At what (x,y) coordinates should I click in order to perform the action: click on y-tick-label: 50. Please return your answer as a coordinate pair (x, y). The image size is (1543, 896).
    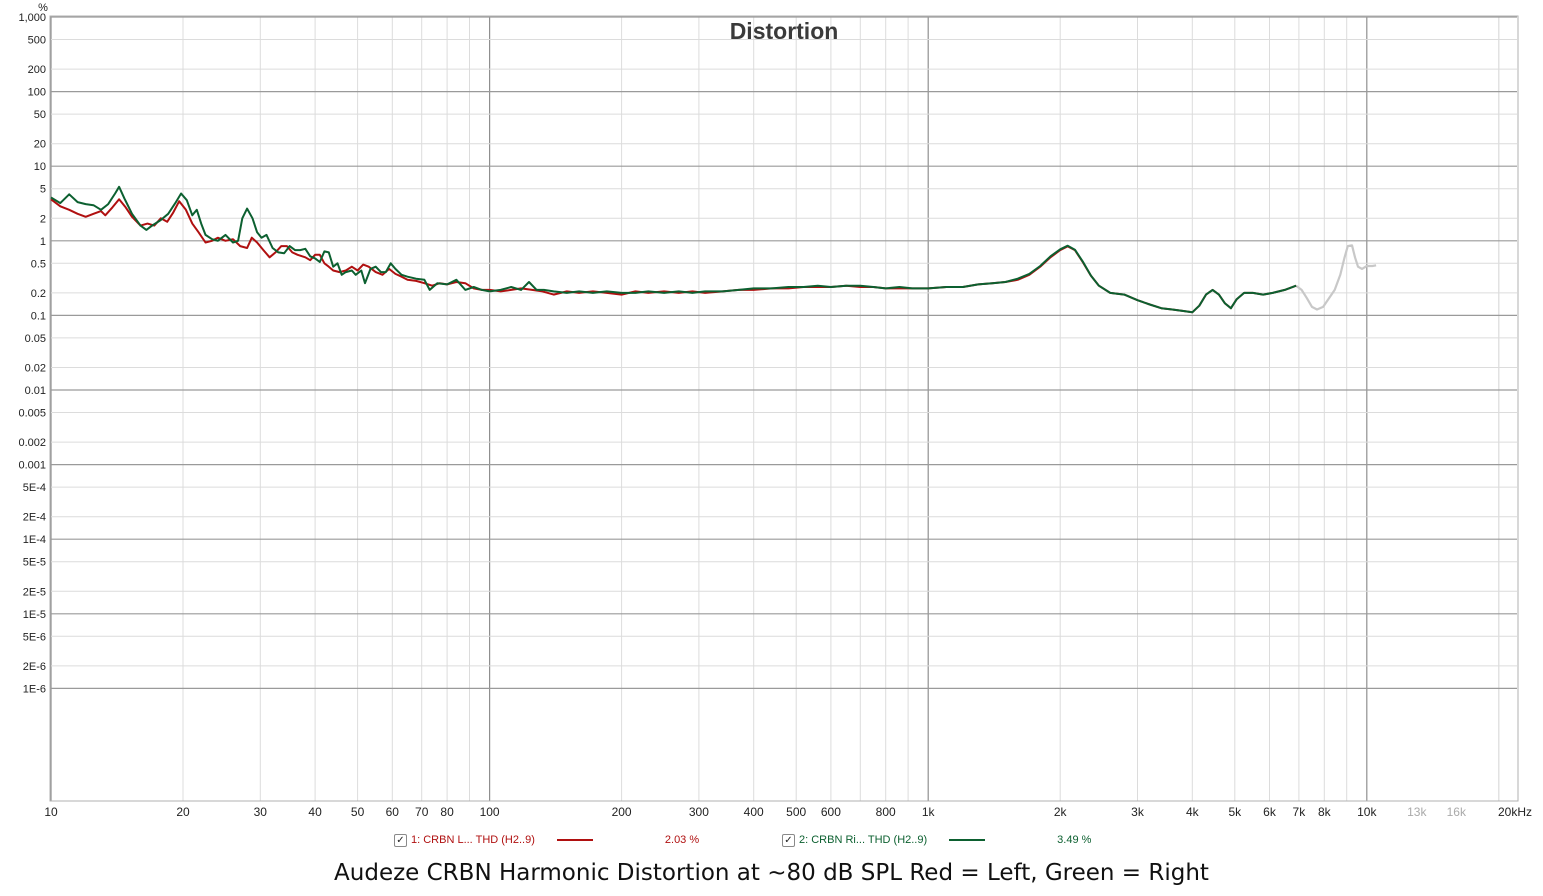
    Looking at the image, I should click on (40, 115).